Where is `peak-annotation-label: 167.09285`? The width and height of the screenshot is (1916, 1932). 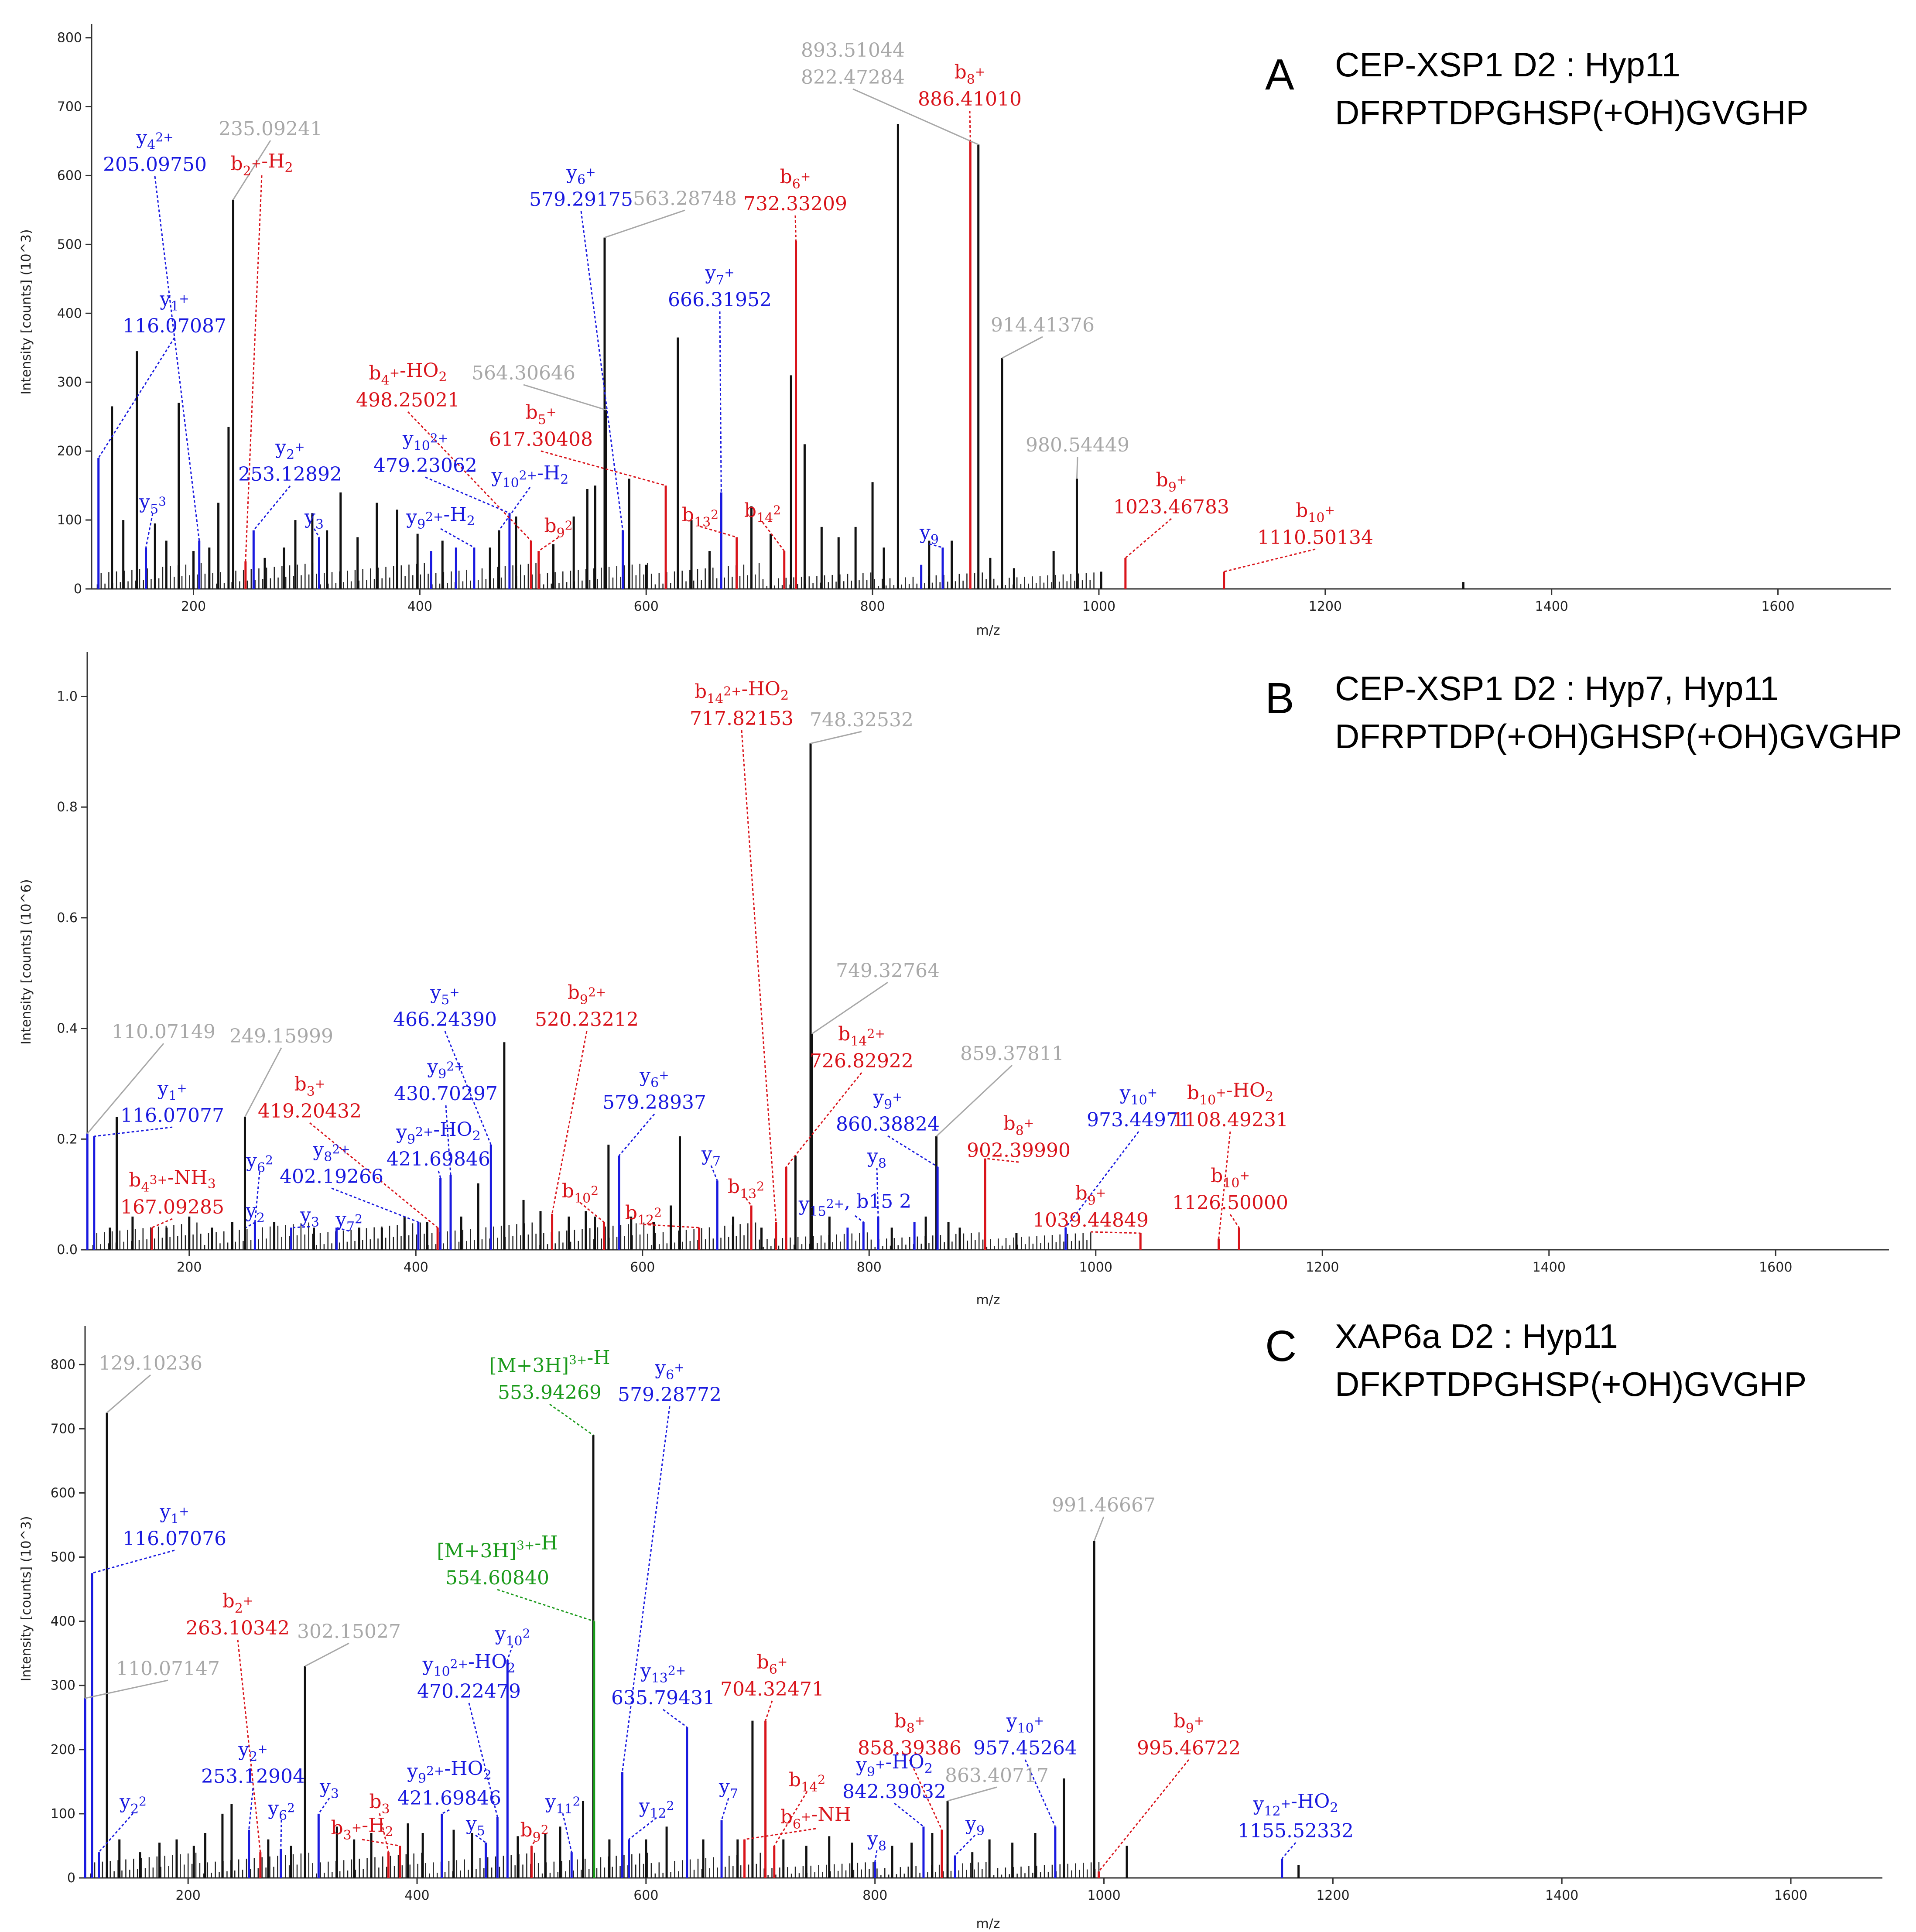 peak-annotation-label: 167.09285 is located at coordinates (172, 1207).